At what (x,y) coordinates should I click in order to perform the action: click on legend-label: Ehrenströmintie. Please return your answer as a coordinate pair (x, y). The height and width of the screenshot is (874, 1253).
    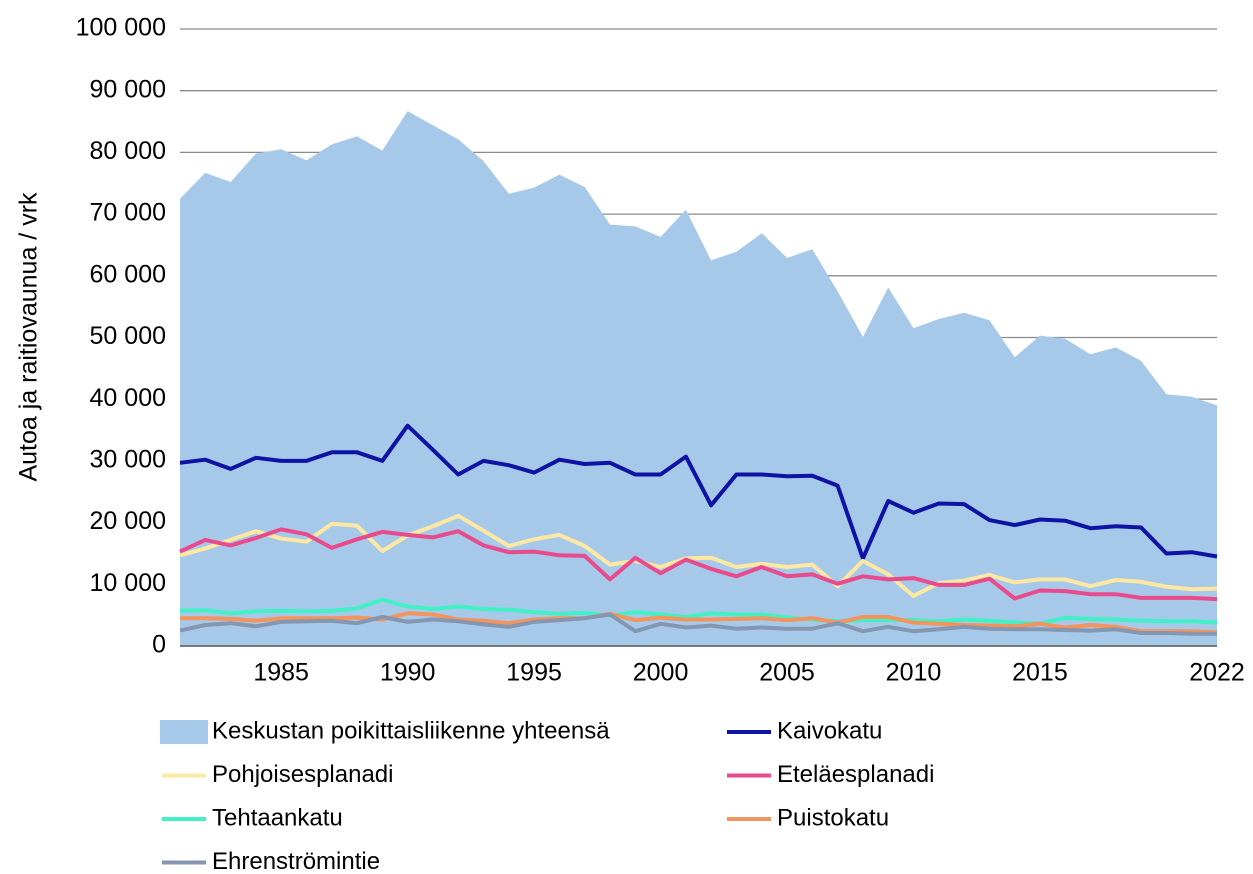
    Looking at the image, I should click on (296, 858).